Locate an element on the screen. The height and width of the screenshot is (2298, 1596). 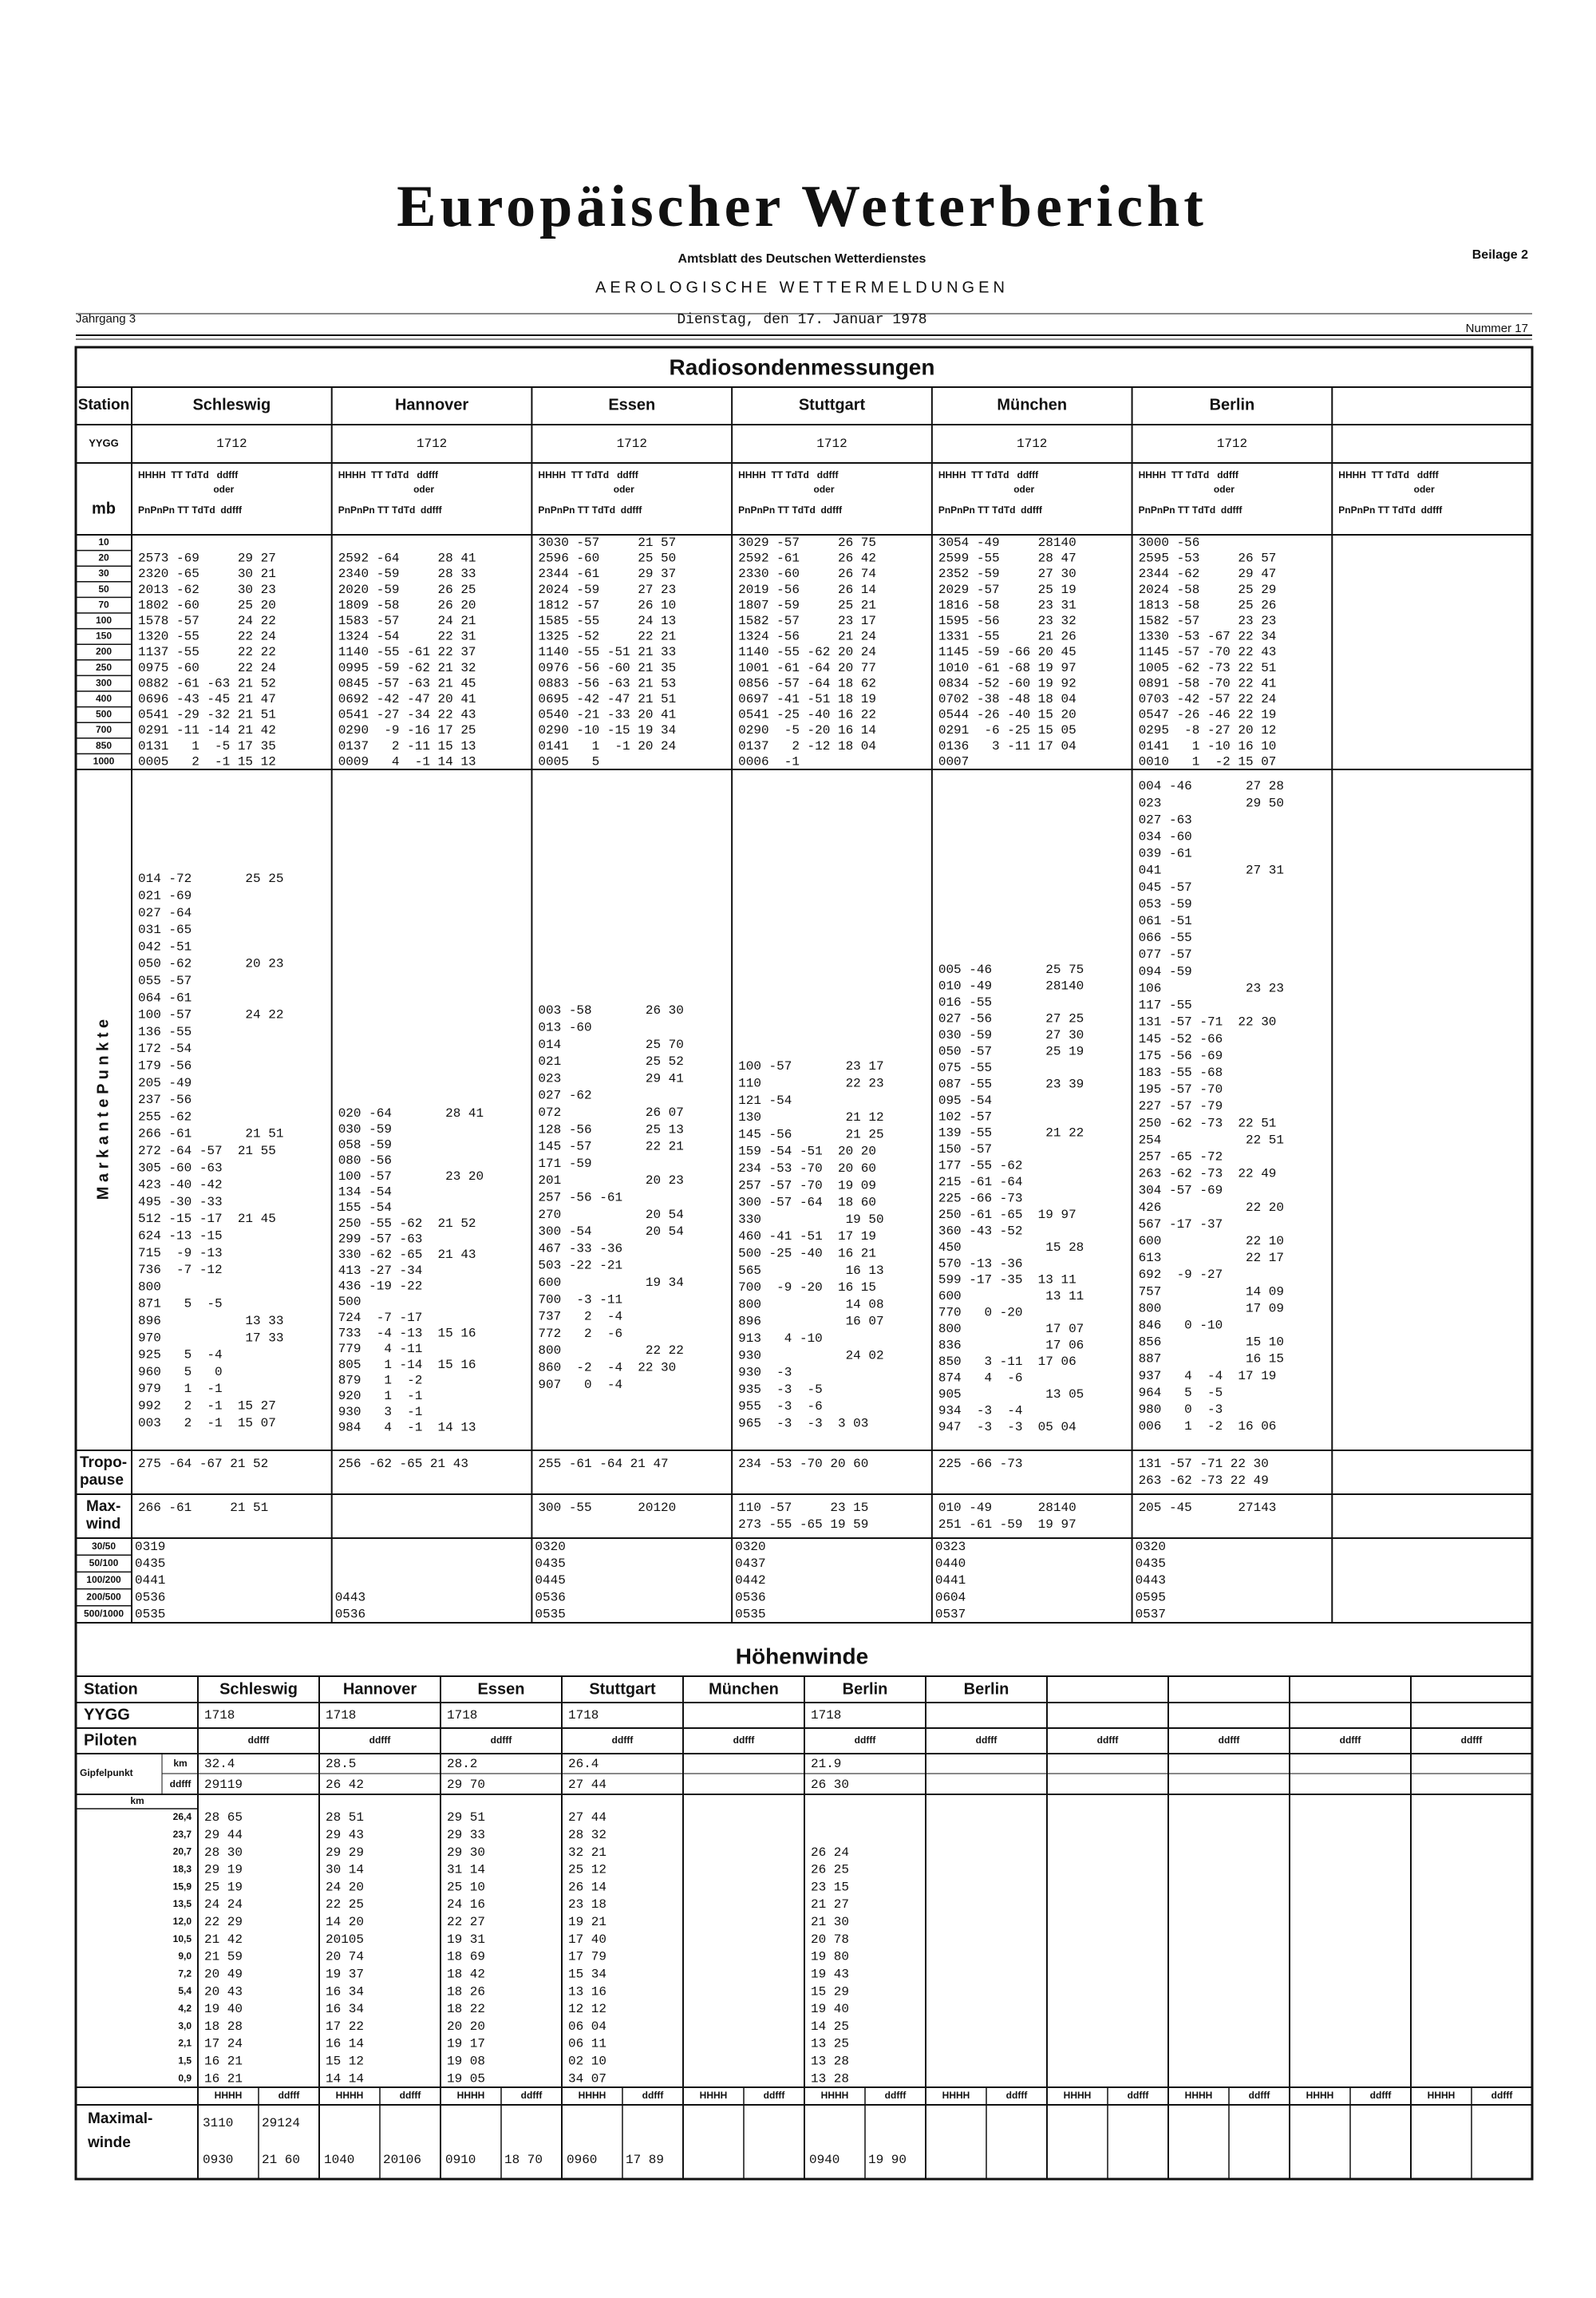
wind: 17 22 is located at coordinates (345, 2026).